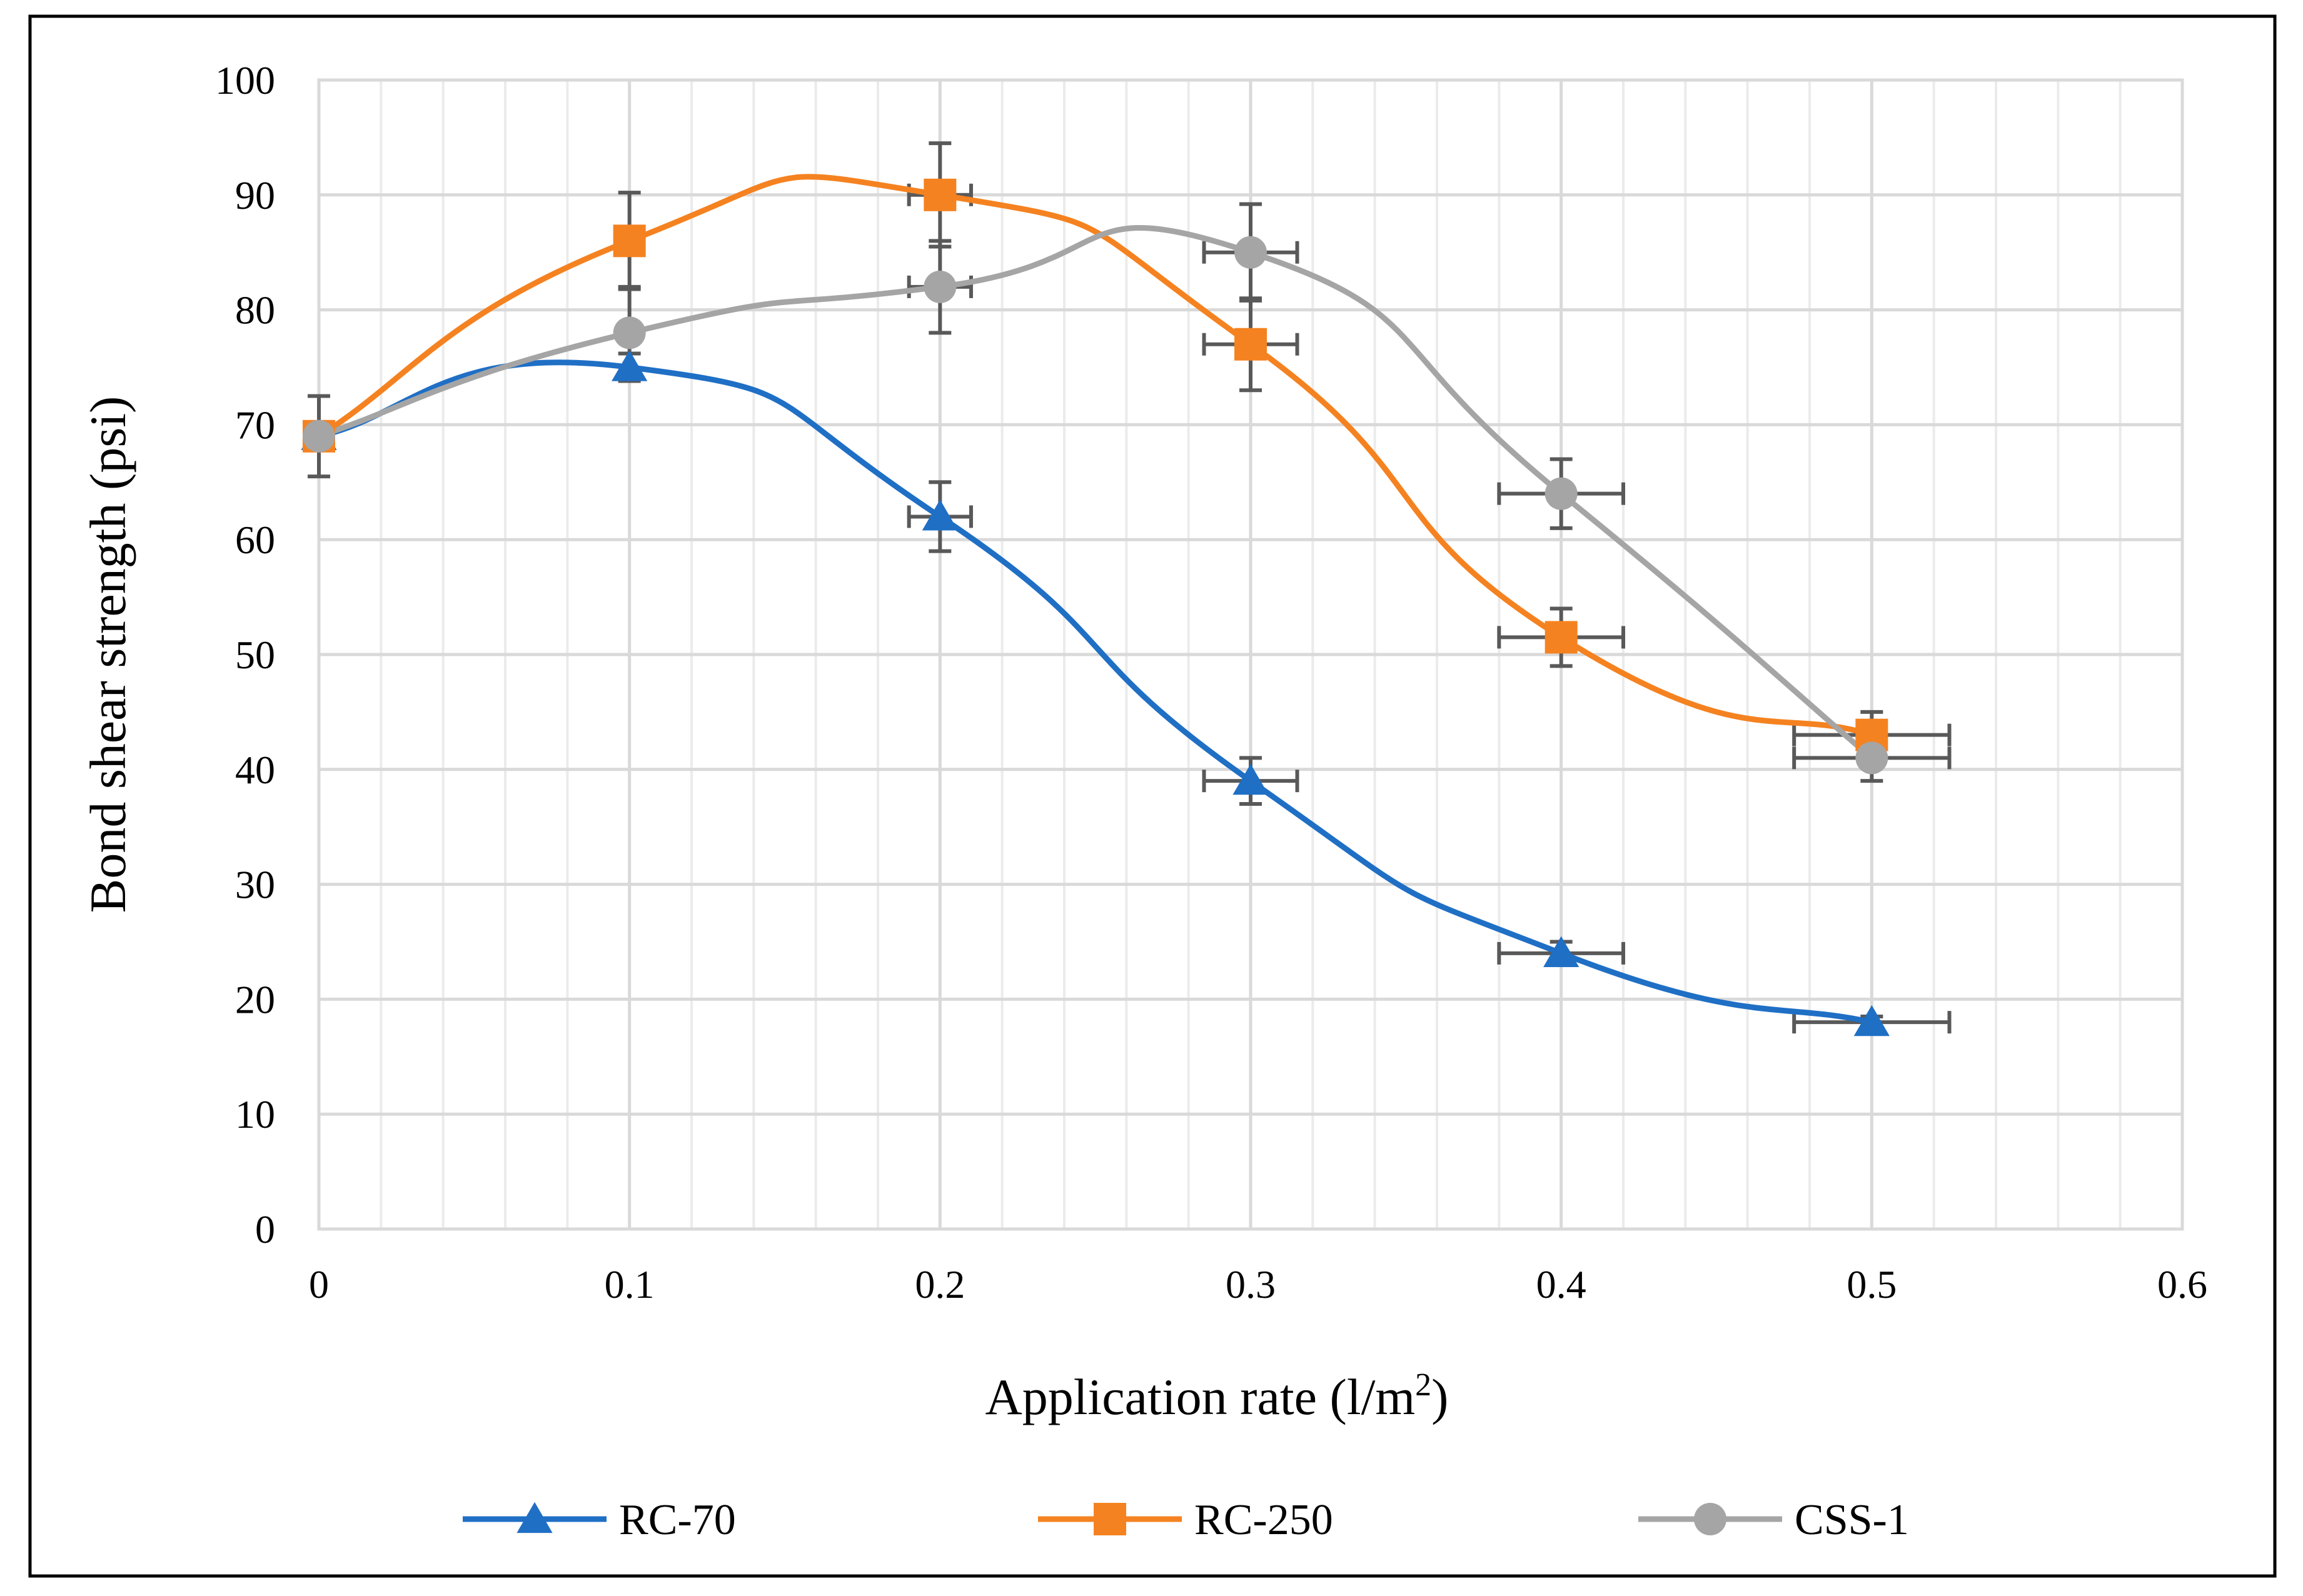  What do you see at coordinates (255, 1114) in the screenshot?
I see `y-tick-label: 10` at bounding box center [255, 1114].